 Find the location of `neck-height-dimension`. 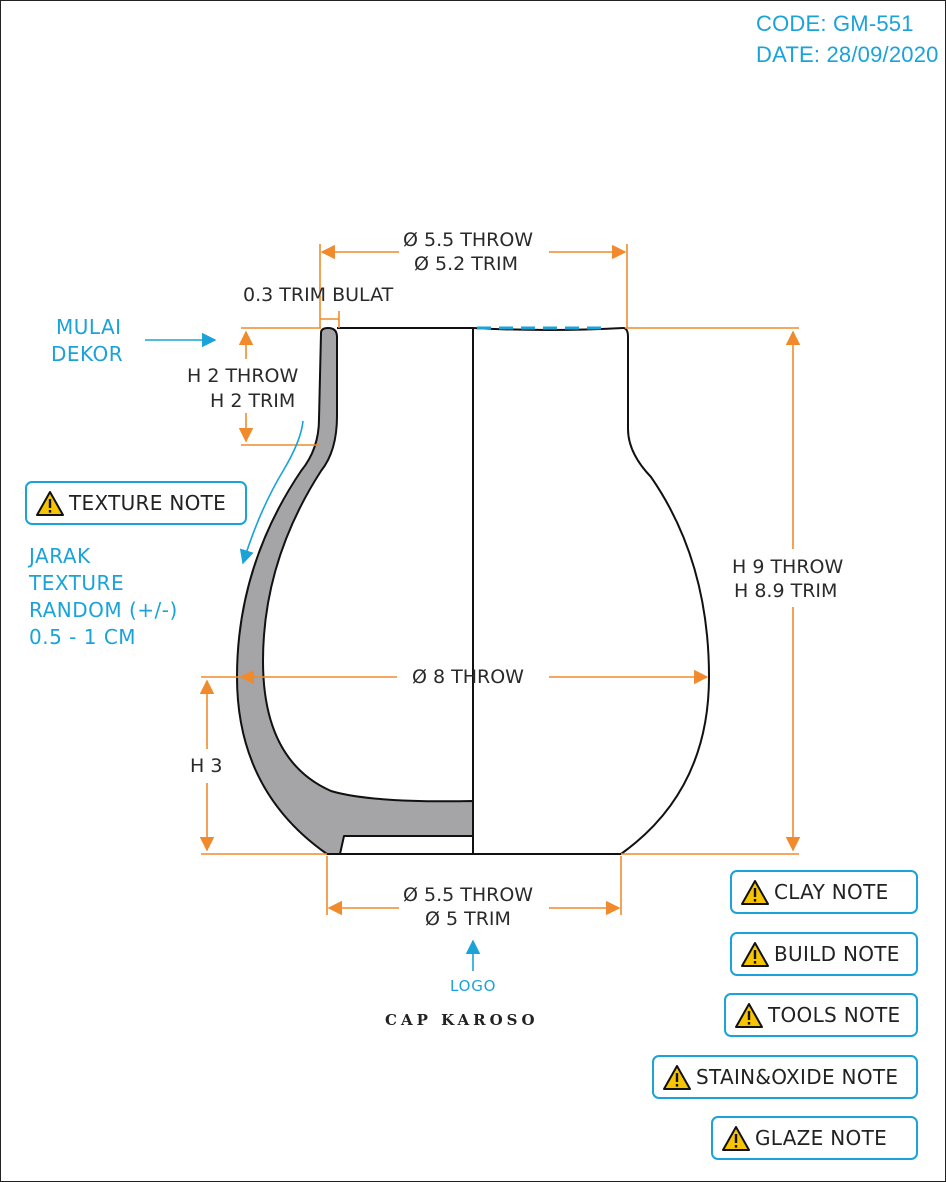

neck-height-dimension is located at coordinates (279, 386).